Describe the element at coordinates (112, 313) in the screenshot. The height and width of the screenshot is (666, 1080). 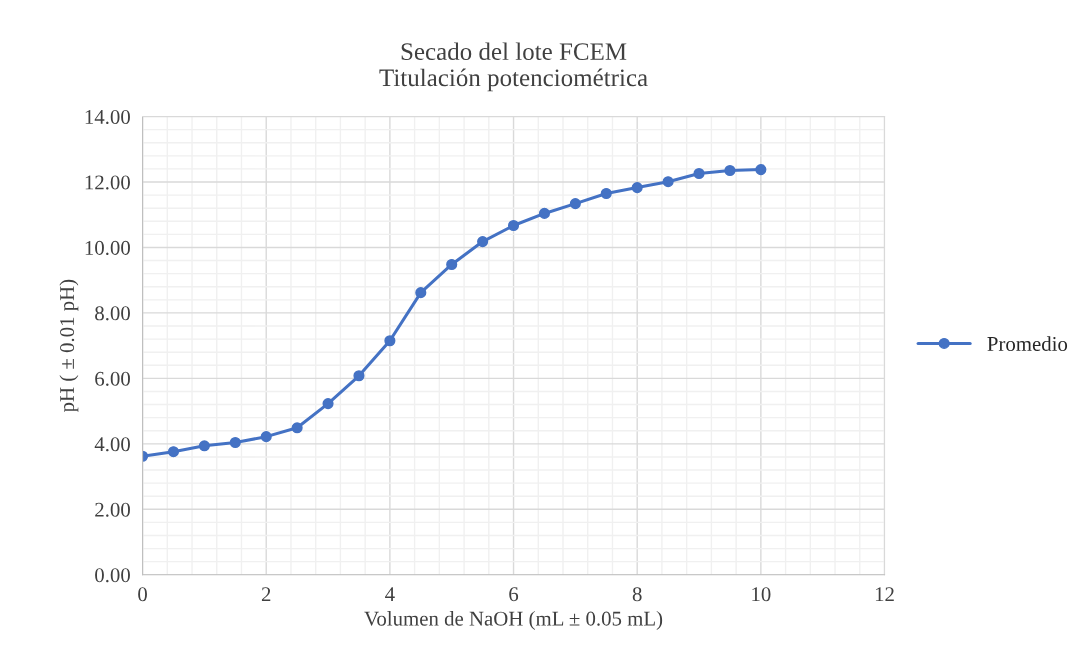
I see `y-tick-label: 8.00` at that location.